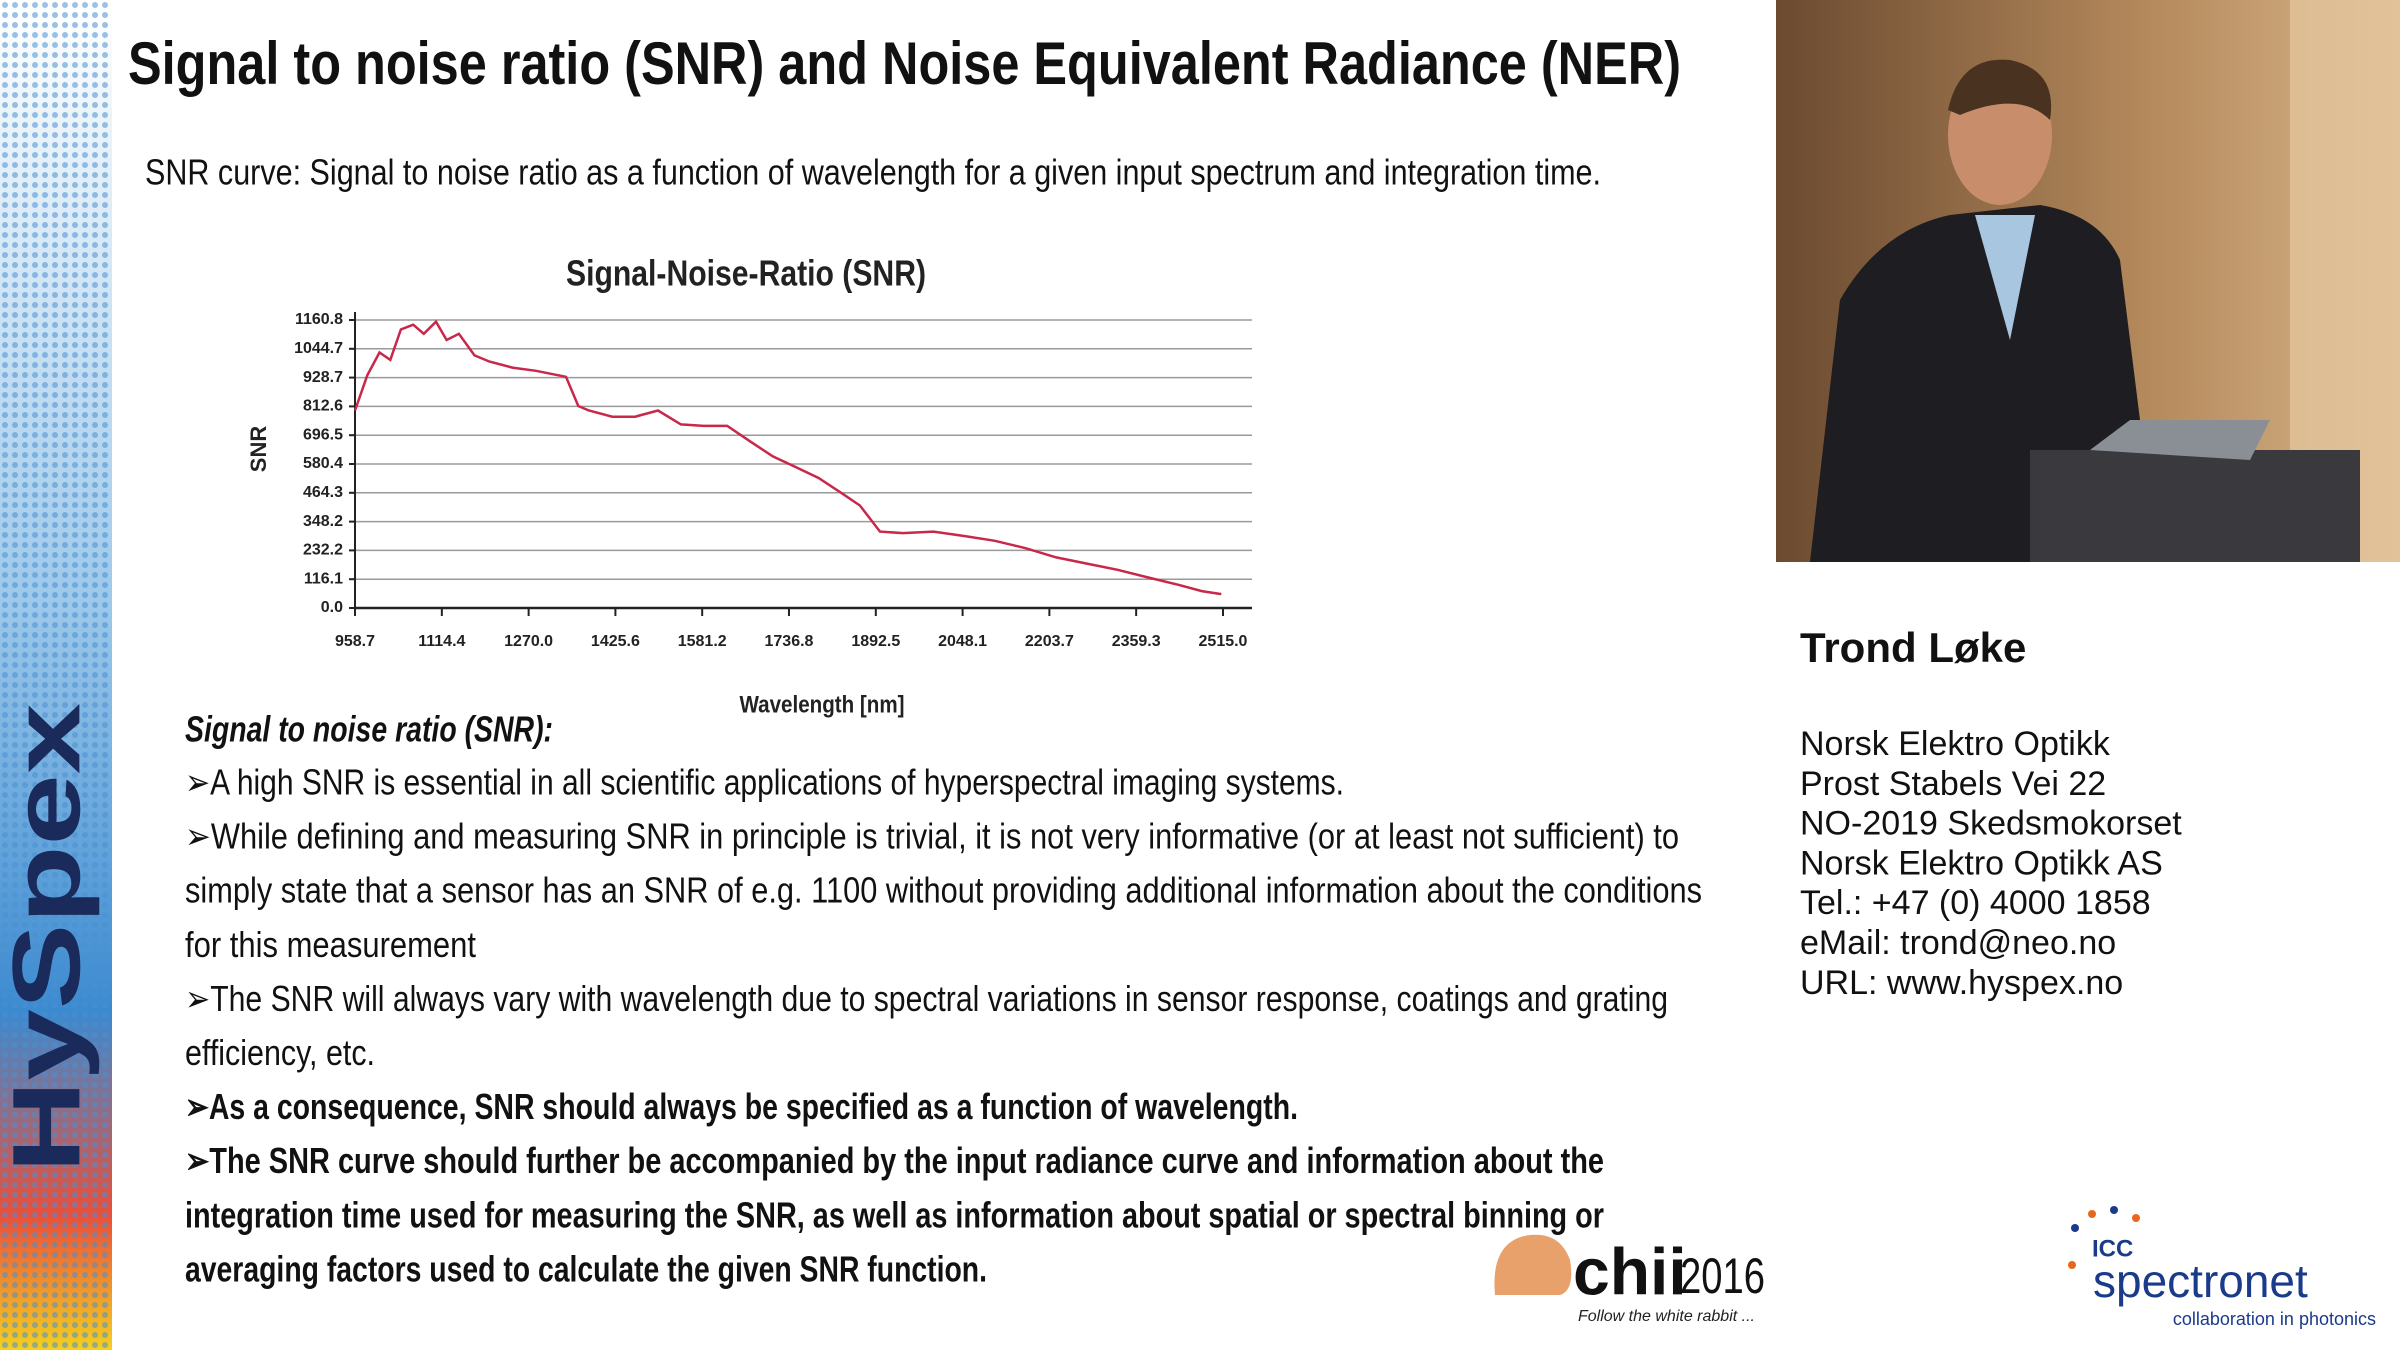 This screenshot has height=1350, width=2400. Describe the element at coordinates (1223, 641) in the screenshot. I see `x-tick-label: 2515.0` at that location.